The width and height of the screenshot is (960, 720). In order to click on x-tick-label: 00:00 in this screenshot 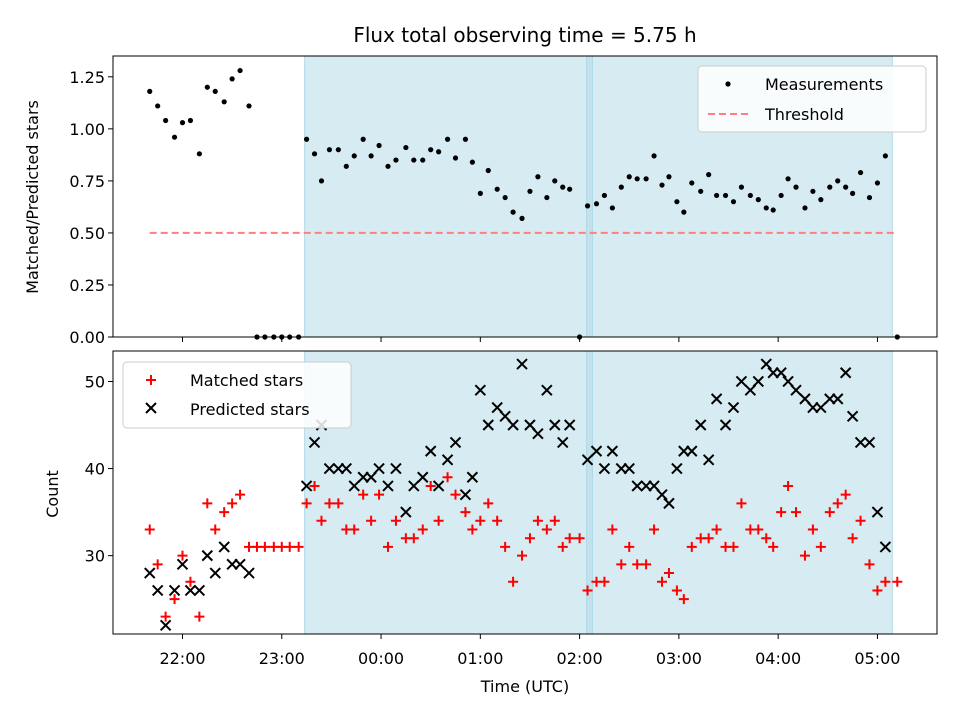, I will do `click(381, 658)`.